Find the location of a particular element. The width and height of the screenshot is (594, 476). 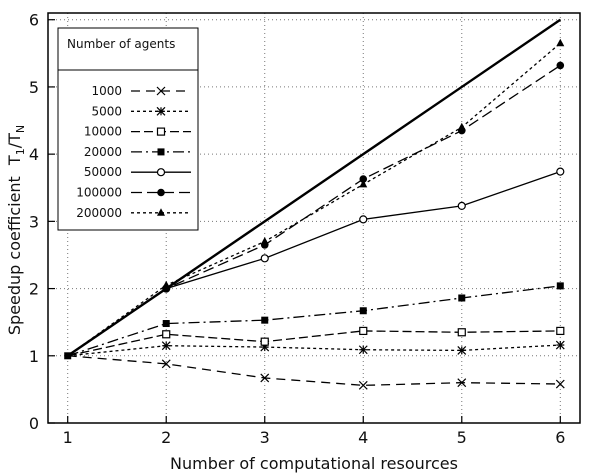

y-tick-label: 2 is located at coordinates (34, 289).